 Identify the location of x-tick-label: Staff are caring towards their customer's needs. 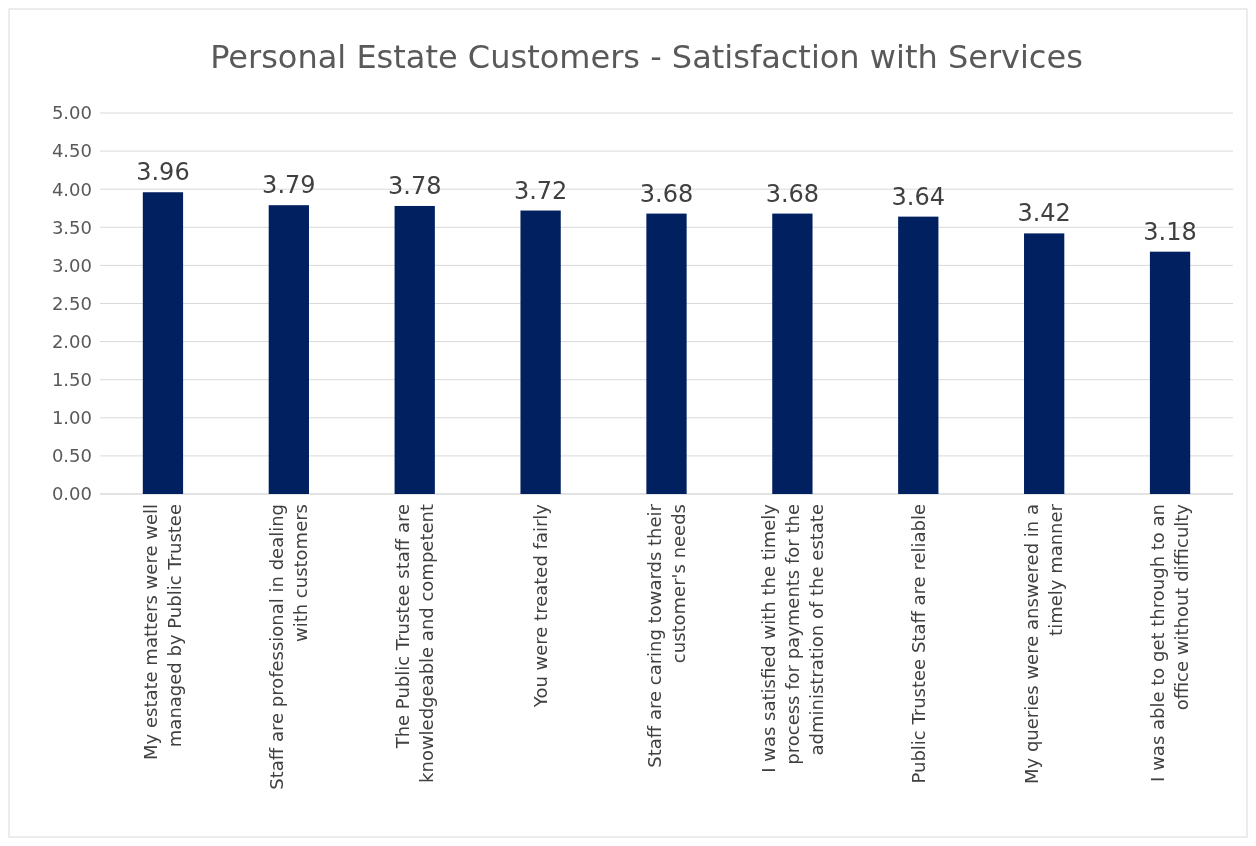
(666, 635).